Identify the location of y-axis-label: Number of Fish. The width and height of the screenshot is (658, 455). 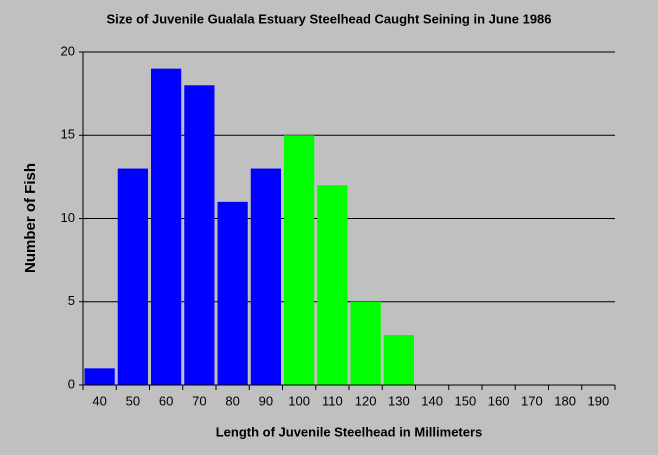
(30, 218).